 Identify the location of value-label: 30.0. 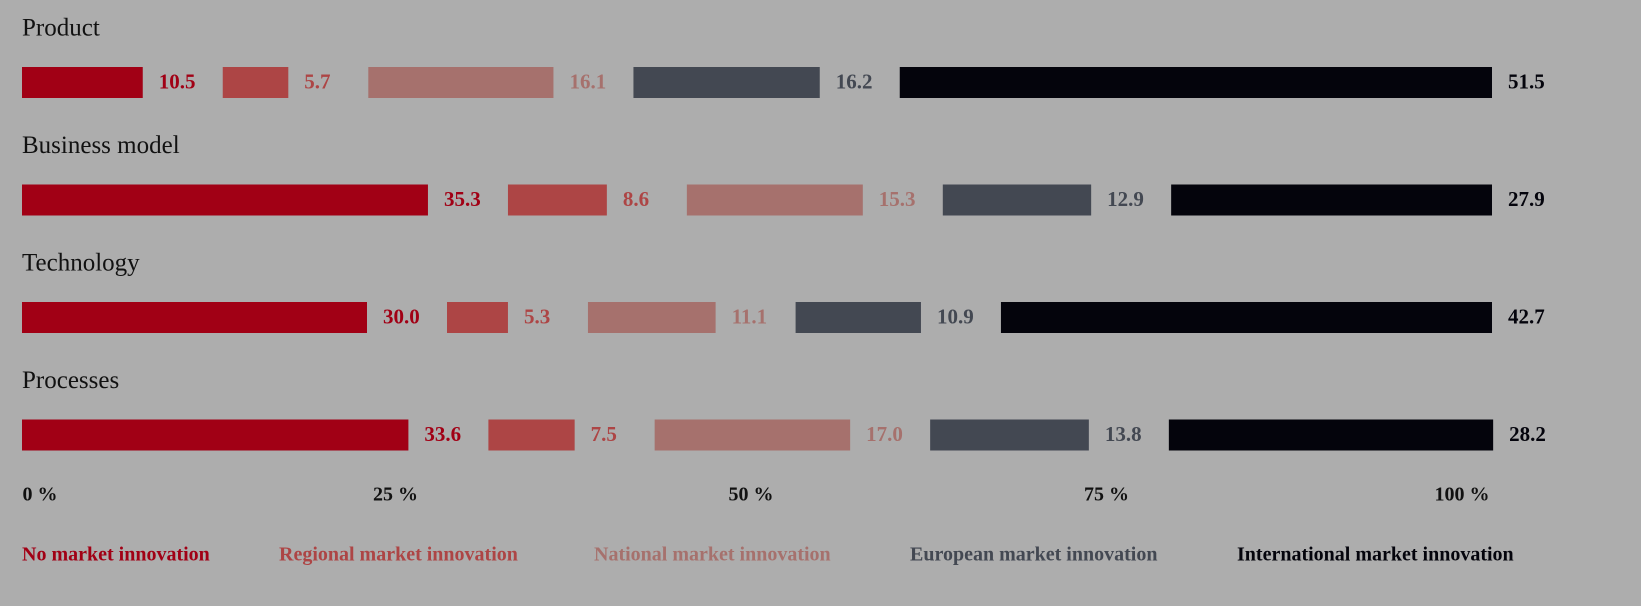
(401, 316).